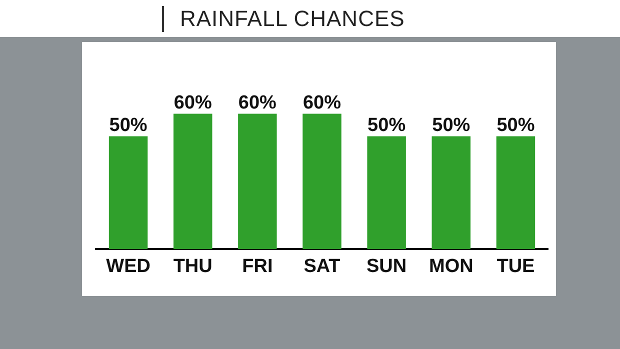 The width and height of the screenshot is (620, 349). Describe the element at coordinates (386, 266) in the screenshot. I see `x-tick-label: SUN` at that location.